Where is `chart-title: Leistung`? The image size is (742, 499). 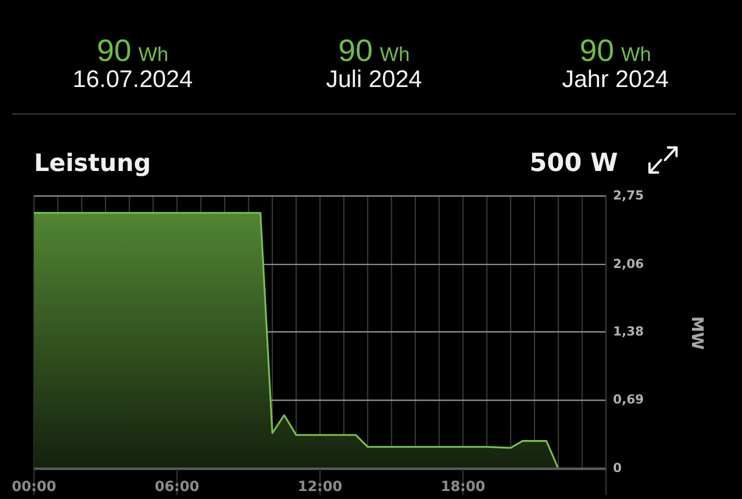
chart-title: Leistung is located at coordinates (92, 163).